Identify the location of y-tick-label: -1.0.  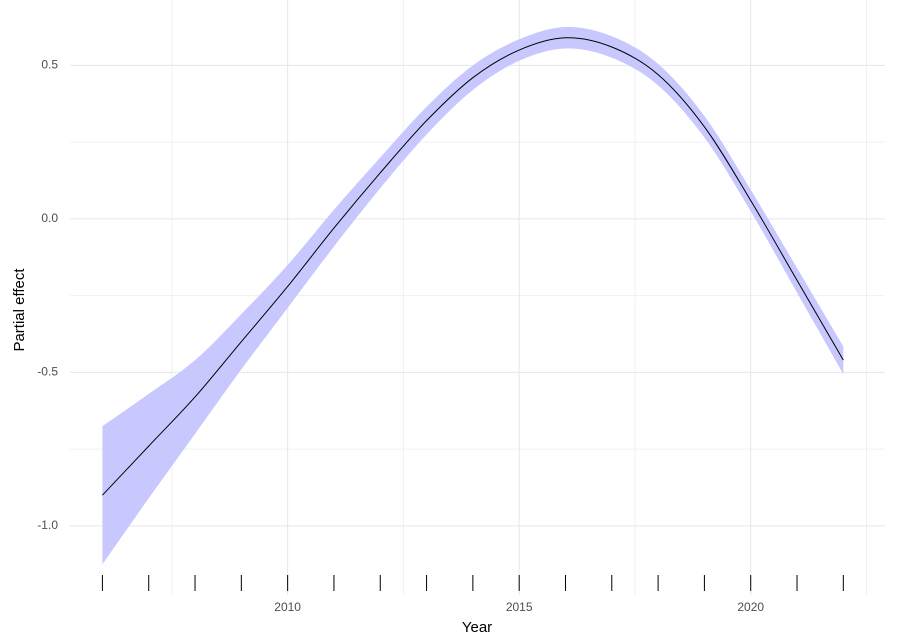
(47, 525).